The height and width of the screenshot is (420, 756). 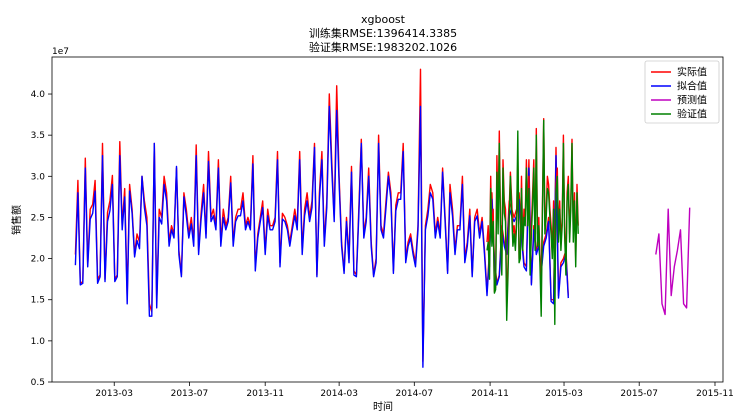 What do you see at coordinates (692, 100) in the screenshot?
I see `legend-label: 预测值` at bounding box center [692, 100].